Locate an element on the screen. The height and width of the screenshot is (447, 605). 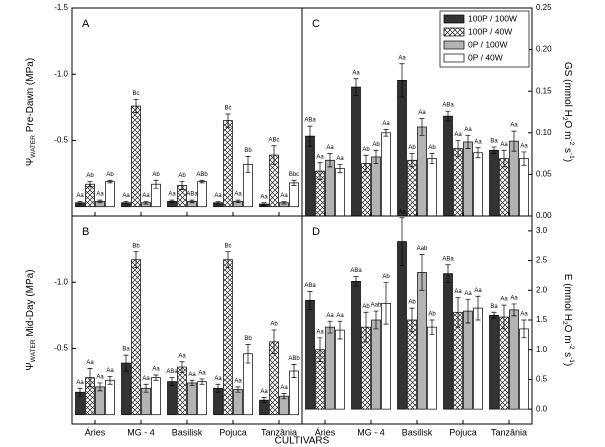
x-tick-label: MG - 4 is located at coordinates (371, 432).